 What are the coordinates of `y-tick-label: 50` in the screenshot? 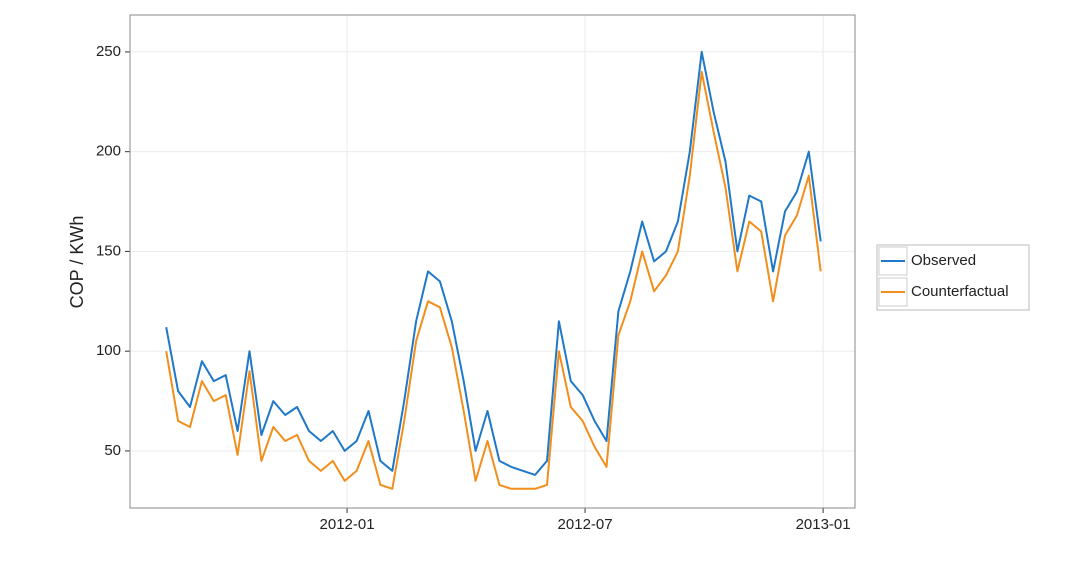 It's located at (112, 450).